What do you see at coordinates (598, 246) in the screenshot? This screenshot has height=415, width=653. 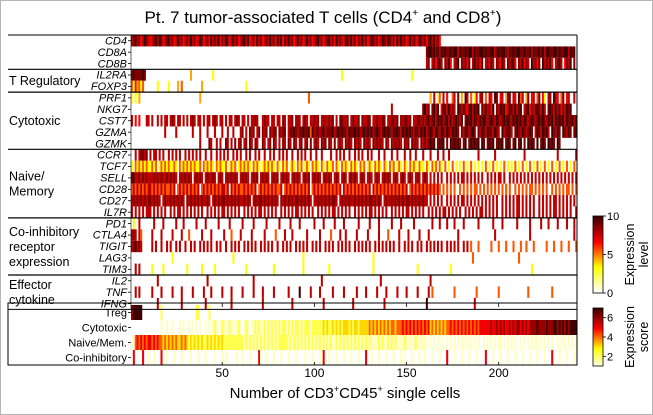 I see `expression-colorbar-swatch` at bounding box center [598, 246].